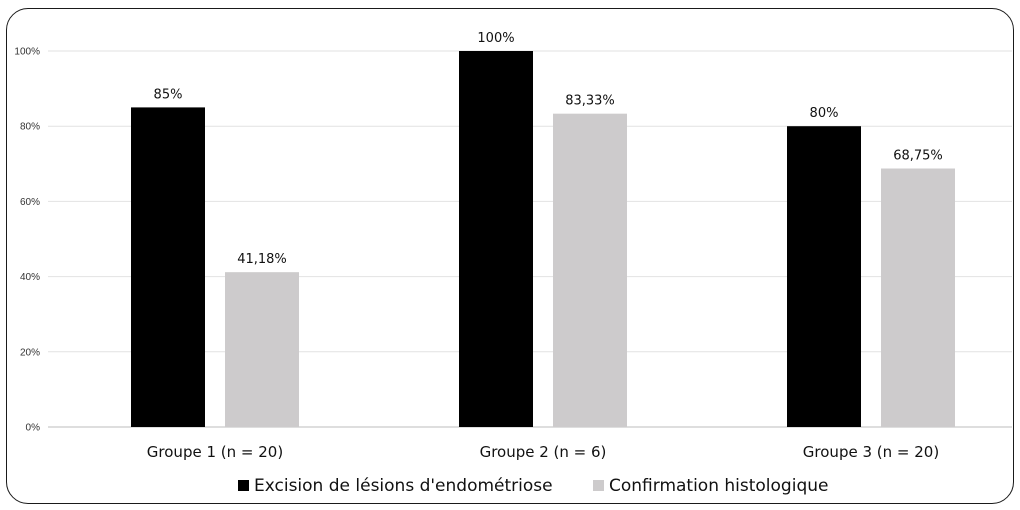  Describe the element at coordinates (33, 428) in the screenshot. I see `y-tick-label: 0%` at that location.